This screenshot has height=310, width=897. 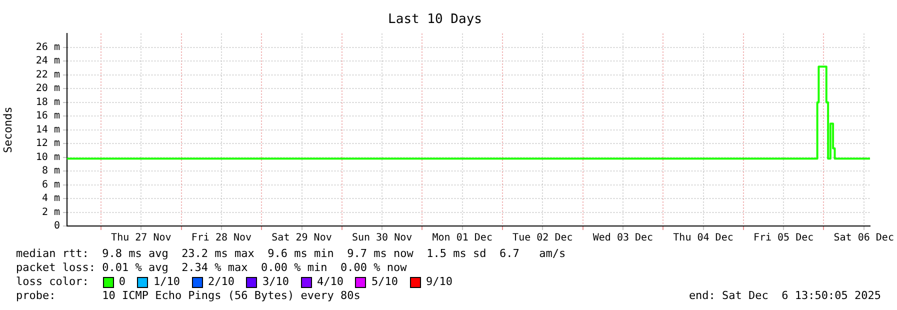 What do you see at coordinates (221, 282) in the screenshot?
I see `legend-label: 2/10` at bounding box center [221, 282].